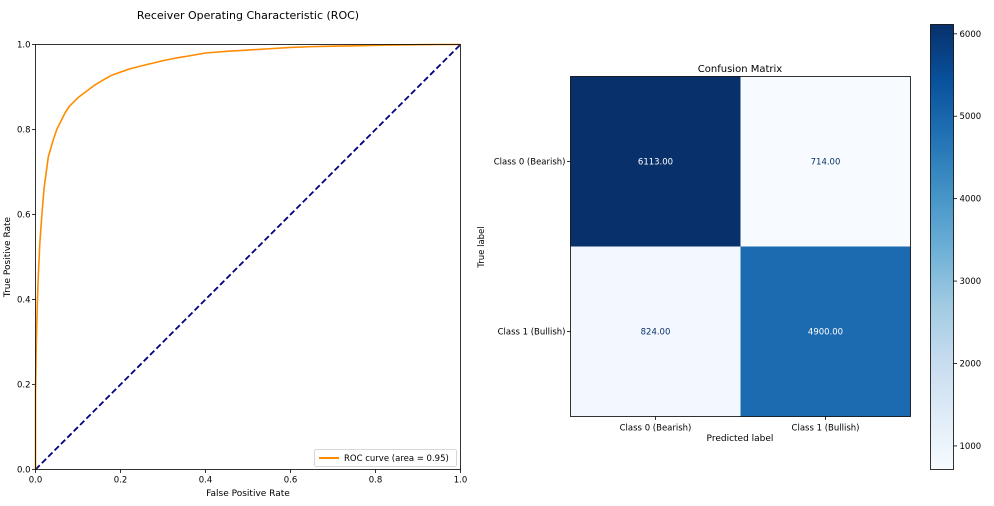 Image resolution: width=994 pixels, height=506 pixels. What do you see at coordinates (740, 439) in the screenshot?
I see `cm-x-axis-label: Predicted label` at bounding box center [740, 439].